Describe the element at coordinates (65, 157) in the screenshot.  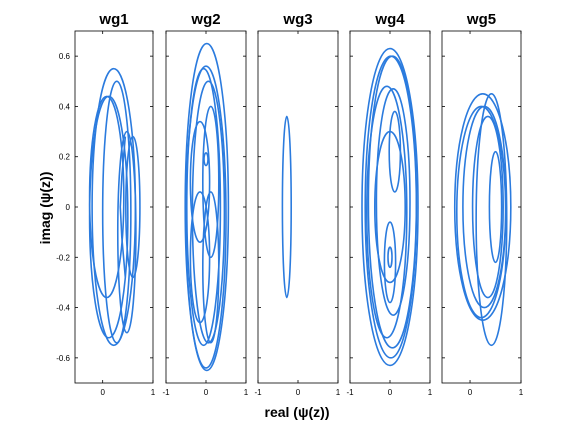
I see `y-tick-label: 0.2` at that location.